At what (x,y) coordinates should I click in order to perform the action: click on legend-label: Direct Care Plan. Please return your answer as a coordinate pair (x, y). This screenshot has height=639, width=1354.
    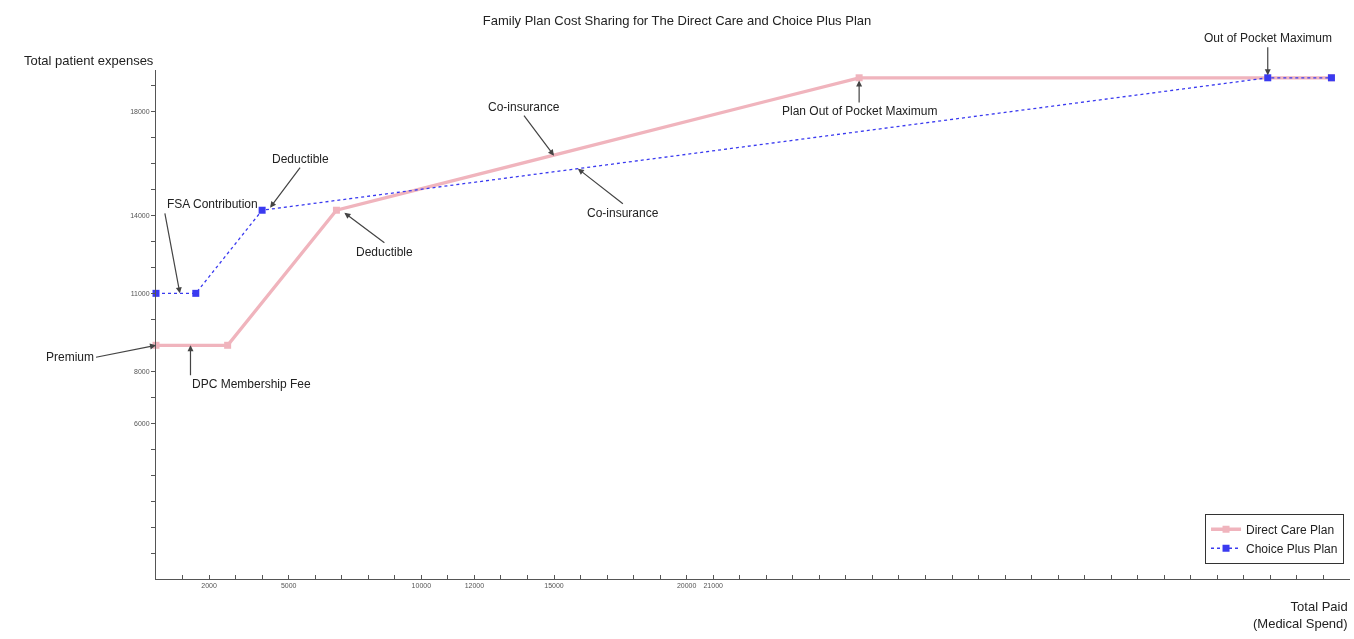
    Looking at the image, I should click on (1290, 529).